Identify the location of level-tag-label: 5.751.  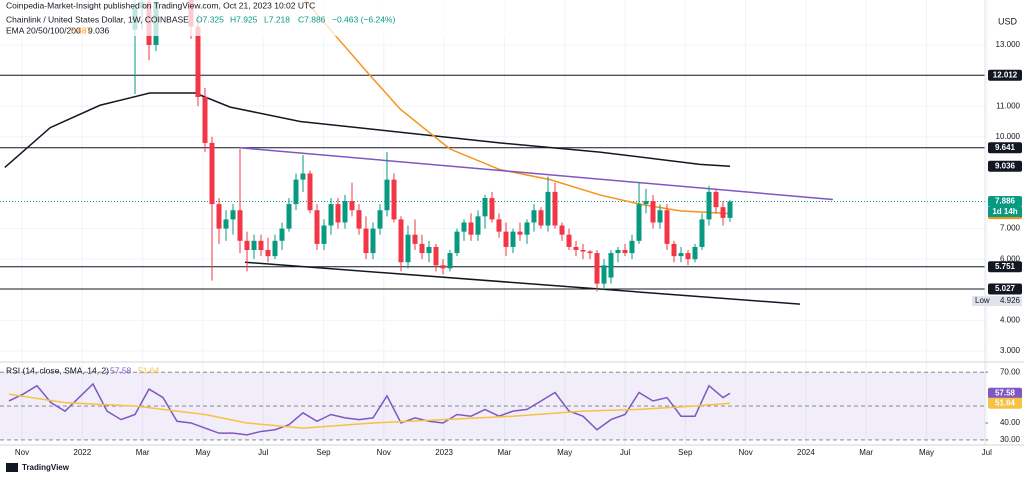
(1005, 266).